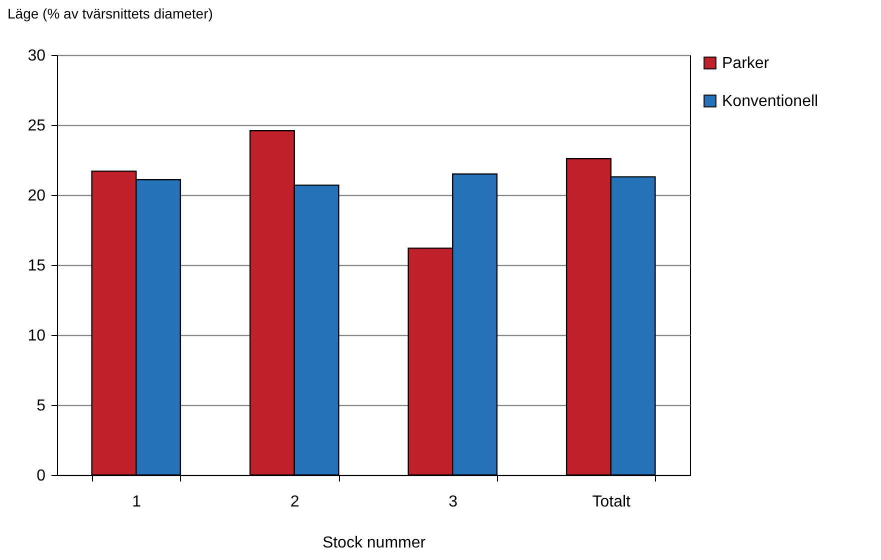 This screenshot has width=881, height=560. I want to click on x-axis-title: Stock nummer, so click(374, 543).